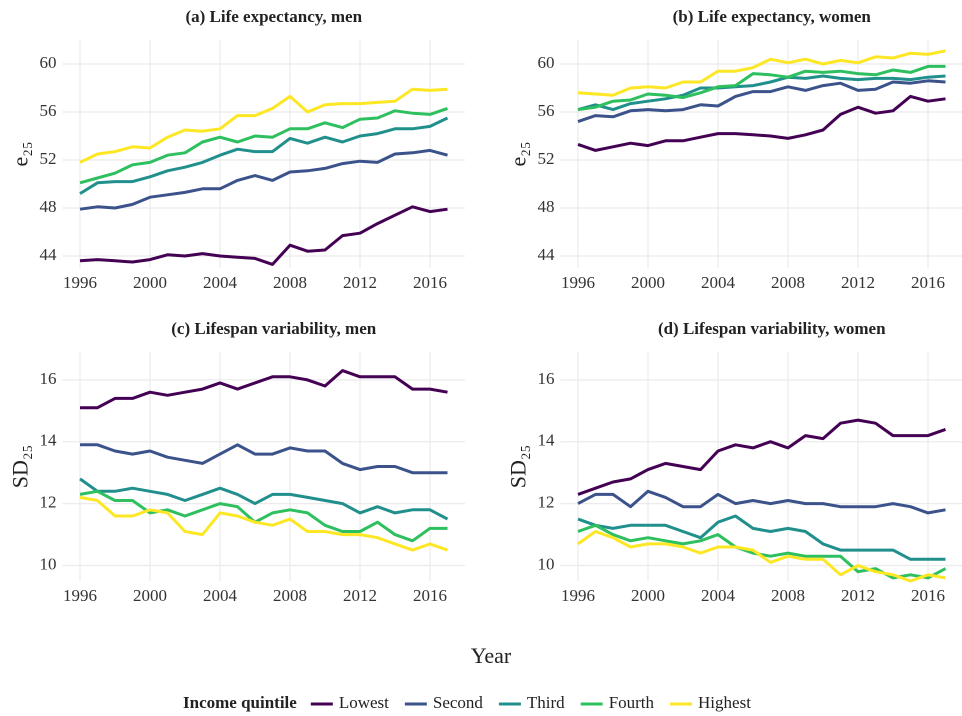  What do you see at coordinates (632, 702) in the screenshot?
I see `legend-label: Fourth` at bounding box center [632, 702].